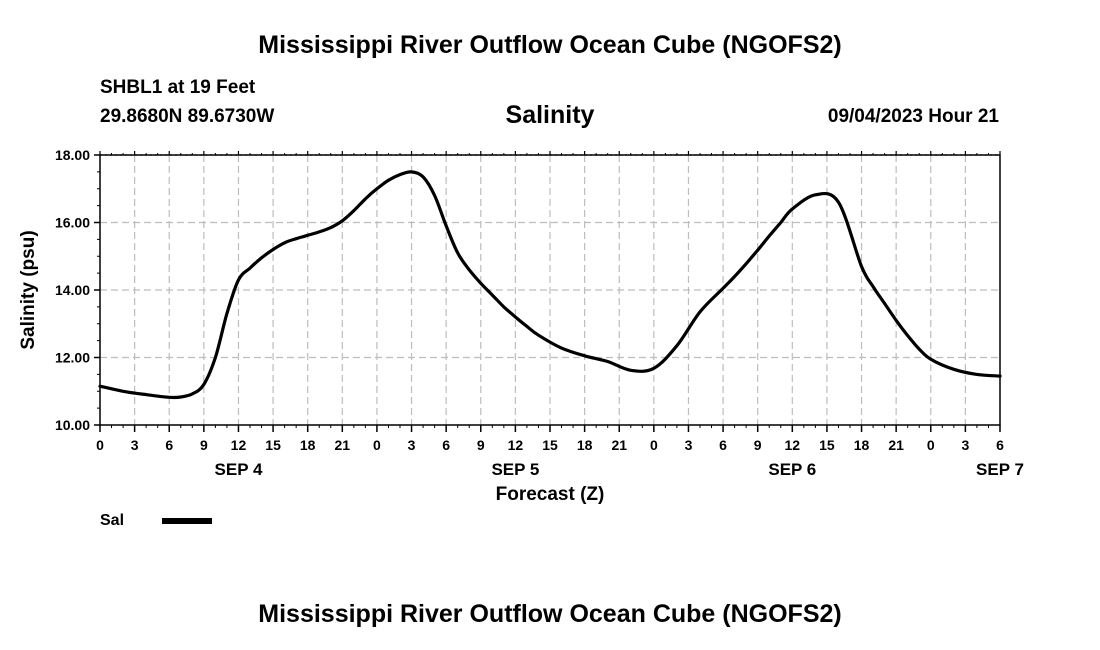 The width and height of the screenshot is (1100, 650). I want to click on y-tick-label: 12.00, so click(72, 358).